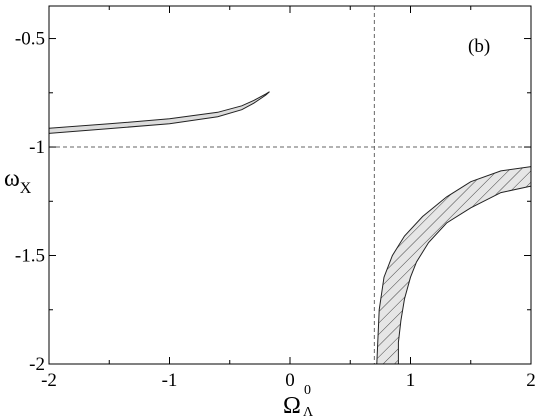 The height and width of the screenshot is (416, 542). What do you see at coordinates (411, 380) in the screenshot?
I see `x-tick-label: 1` at bounding box center [411, 380].